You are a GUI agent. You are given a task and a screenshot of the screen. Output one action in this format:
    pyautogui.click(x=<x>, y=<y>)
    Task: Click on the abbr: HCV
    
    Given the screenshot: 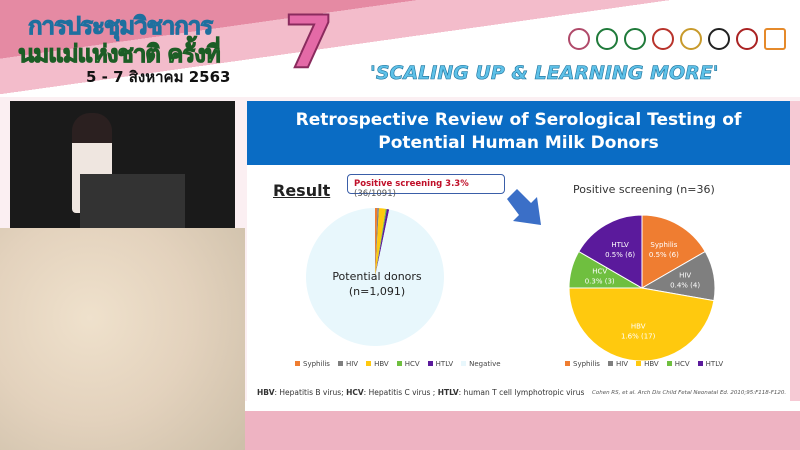 What is the action you would take?
    pyautogui.click(x=355, y=392)
    